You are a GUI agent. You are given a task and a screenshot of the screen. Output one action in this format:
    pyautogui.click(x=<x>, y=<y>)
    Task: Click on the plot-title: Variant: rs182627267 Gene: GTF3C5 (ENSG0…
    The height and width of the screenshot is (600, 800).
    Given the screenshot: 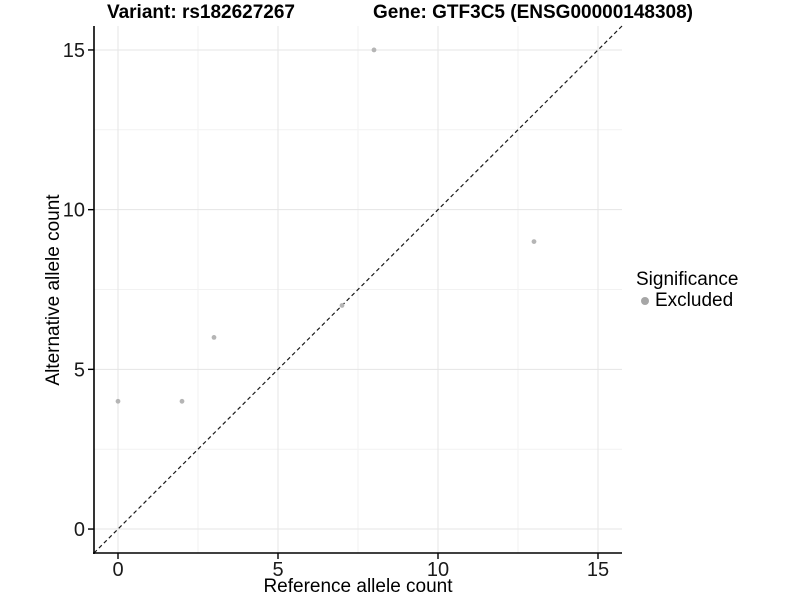 What is the action you would take?
    pyautogui.click(x=400, y=13)
    